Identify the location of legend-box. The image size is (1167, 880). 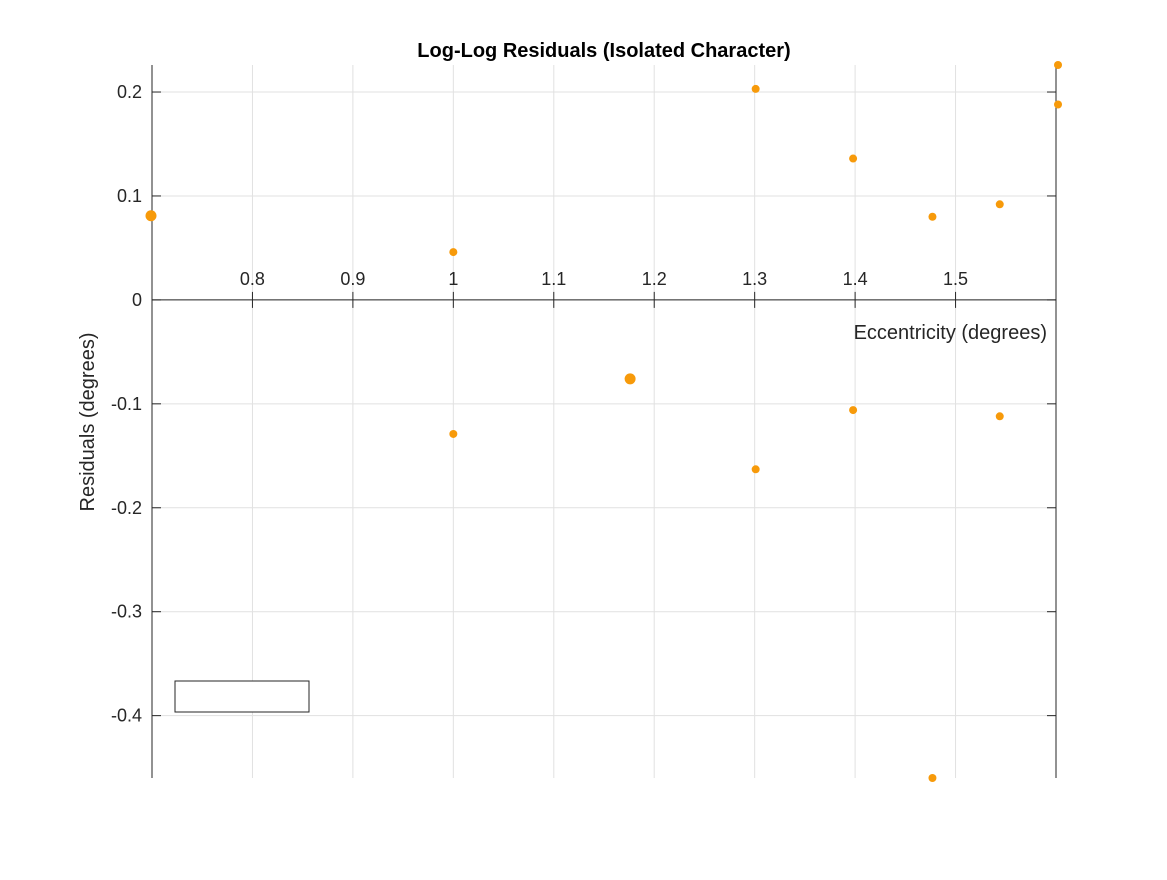
(242, 696).